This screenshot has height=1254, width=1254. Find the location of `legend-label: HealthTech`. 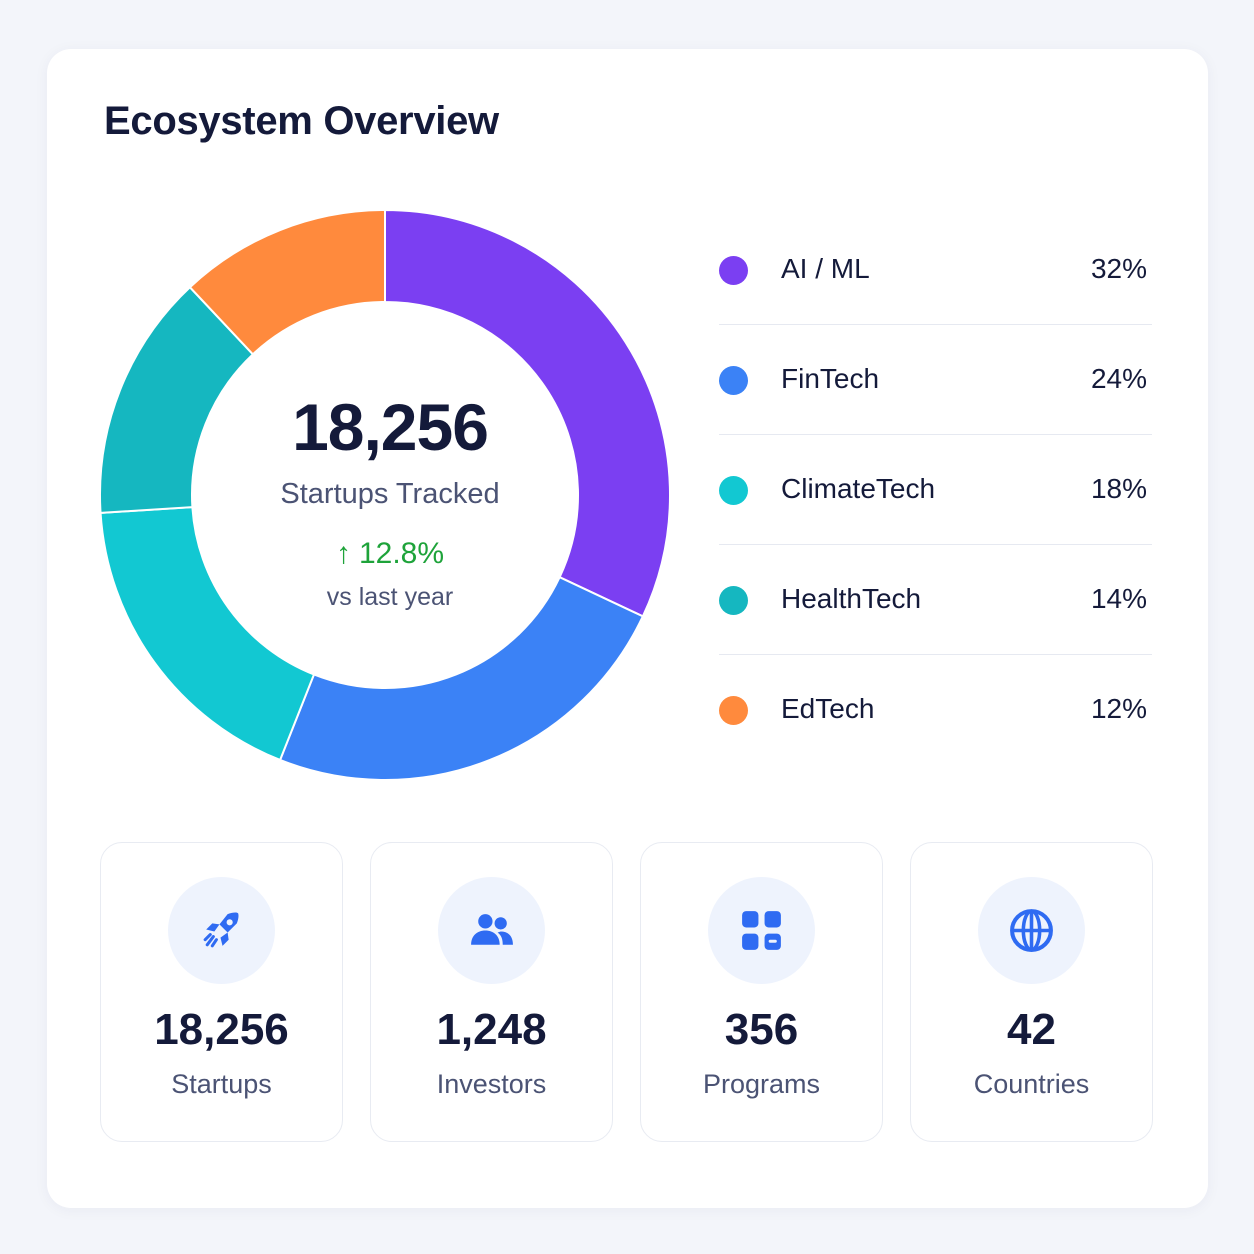

legend-label: HealthTech is located at coordinates (851, 598).